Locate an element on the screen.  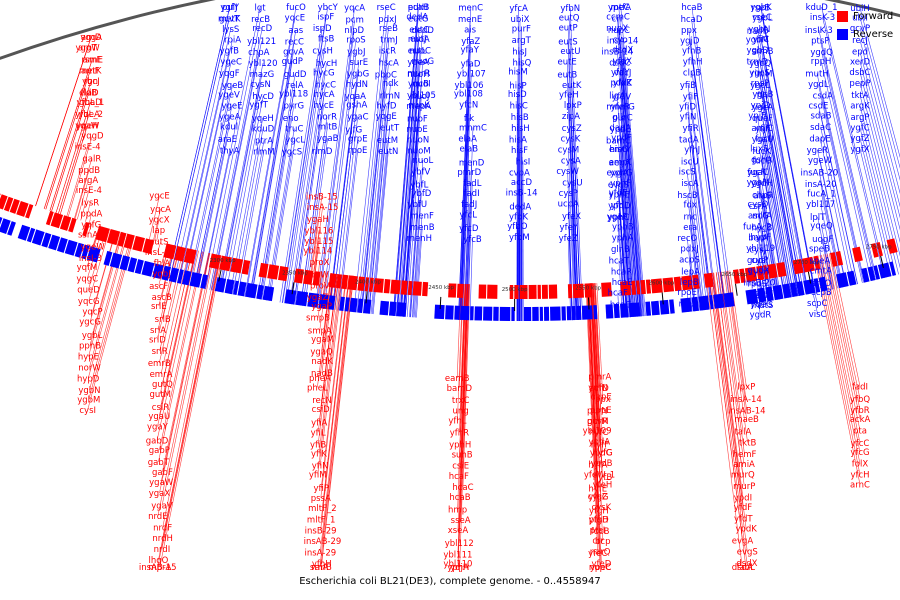
reverse-gene-label: hycC is located at coordinates (325, 85).